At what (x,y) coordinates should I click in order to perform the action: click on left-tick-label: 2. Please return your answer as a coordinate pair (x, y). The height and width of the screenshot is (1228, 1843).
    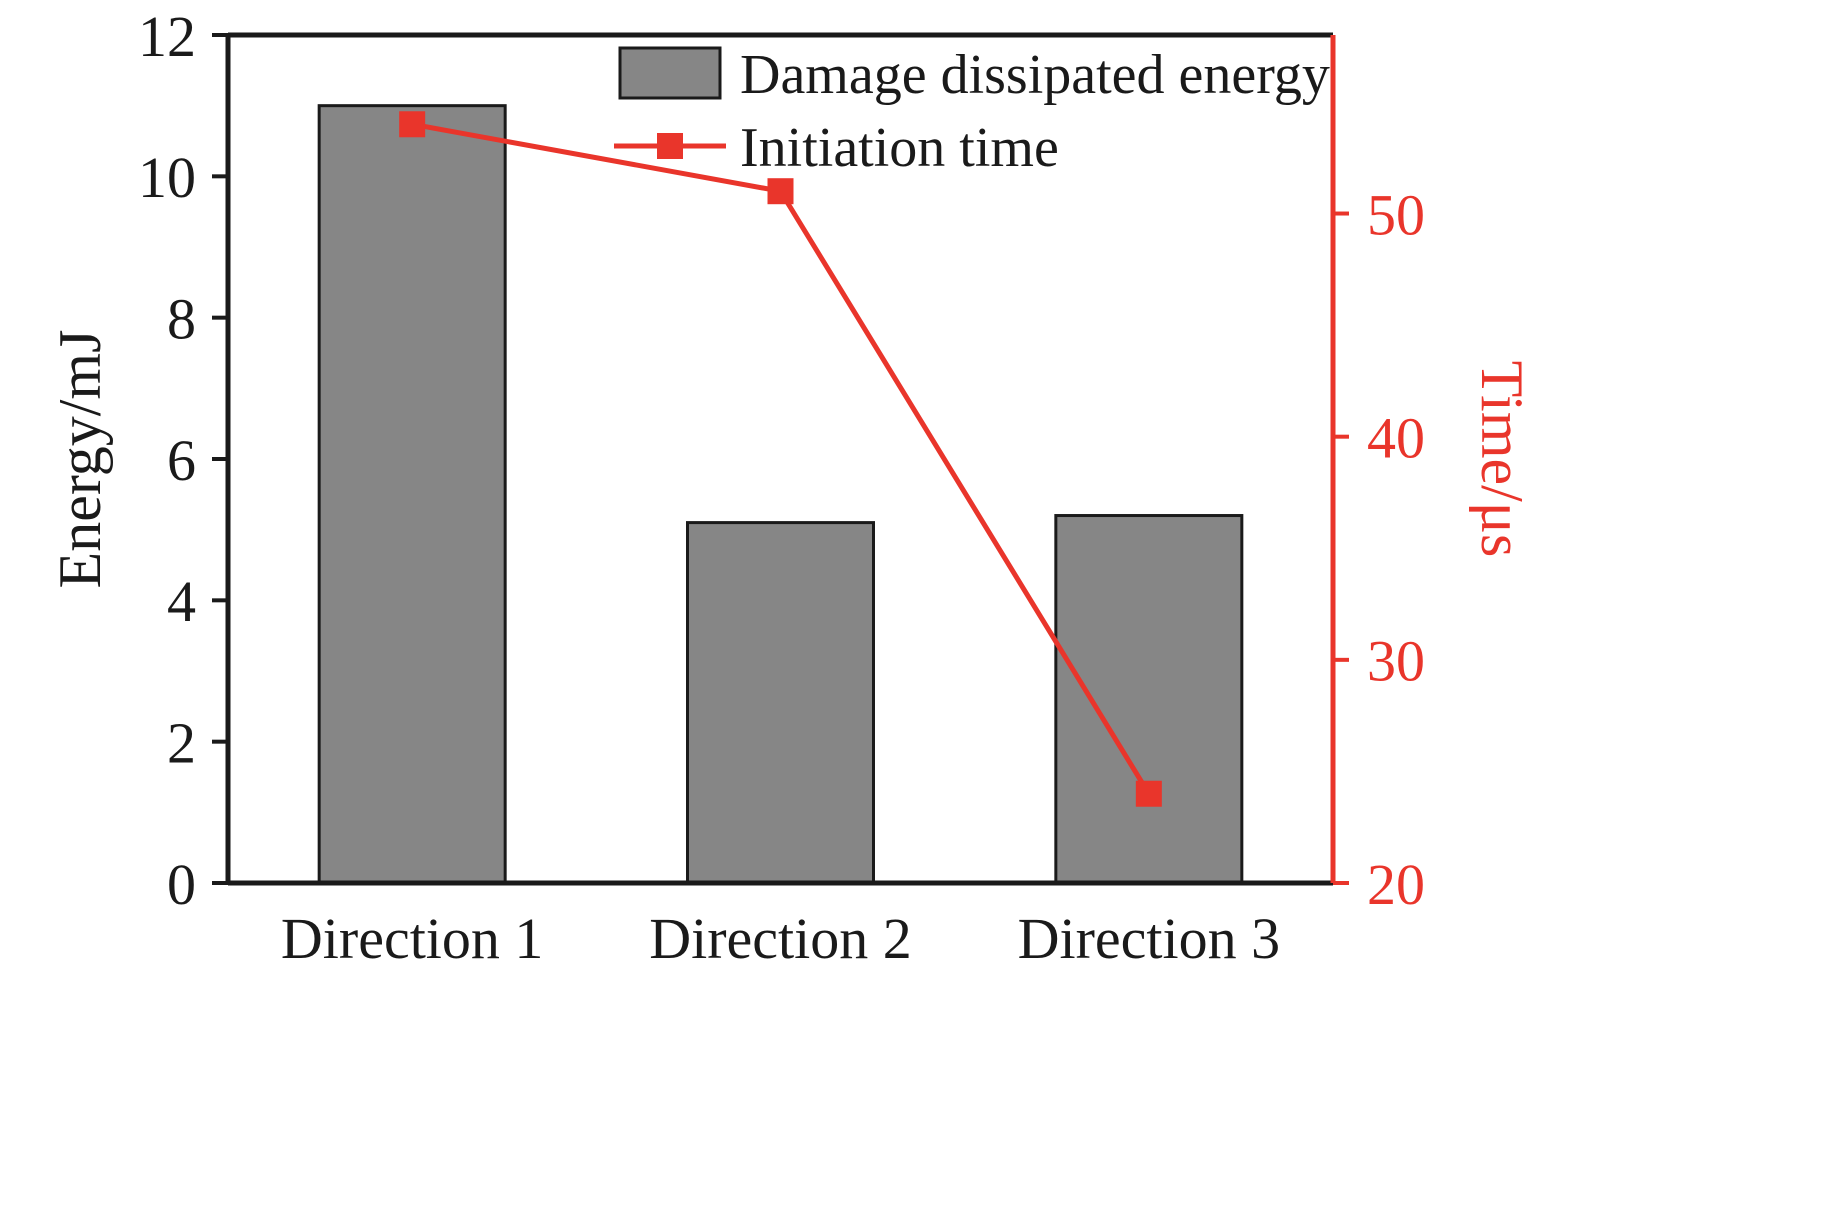
    Looking at the image, I should click on (181, 743).